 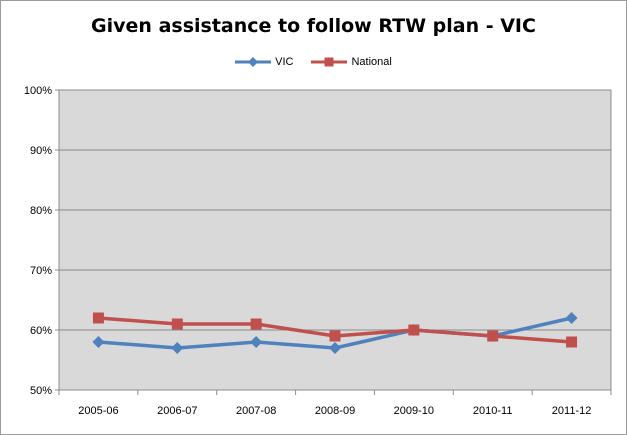 I want to click on x-tick-label: 2008-09, so click(x=335, y=411).